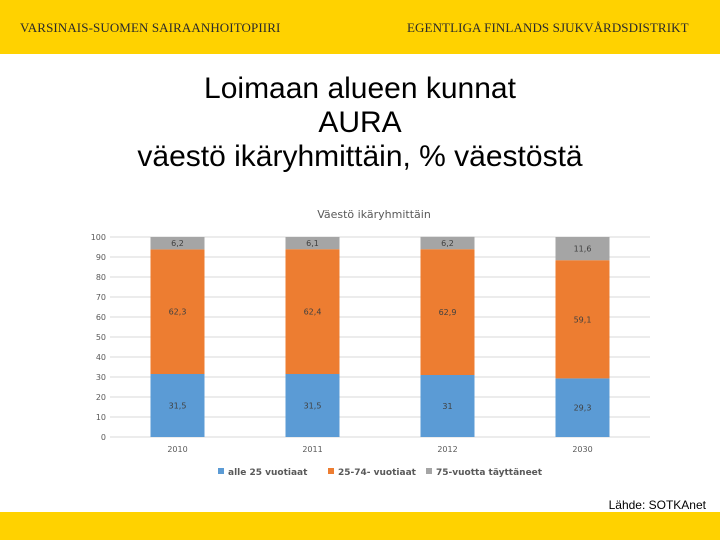  Describe the element at coordinates (548, 27) in the screenshot. I see `header-organization-swedish: EGENTLIGA FINLANDS SJUKVÅRDSDISTRIKT` at that location.